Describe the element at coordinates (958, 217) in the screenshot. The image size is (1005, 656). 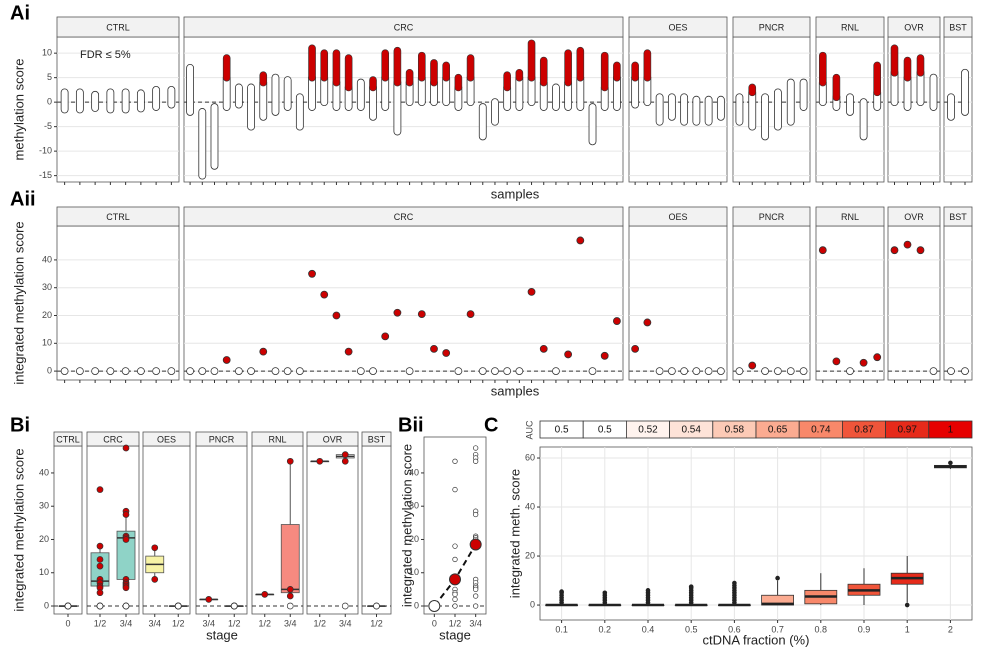
I see `facet-label: BST` at that location.